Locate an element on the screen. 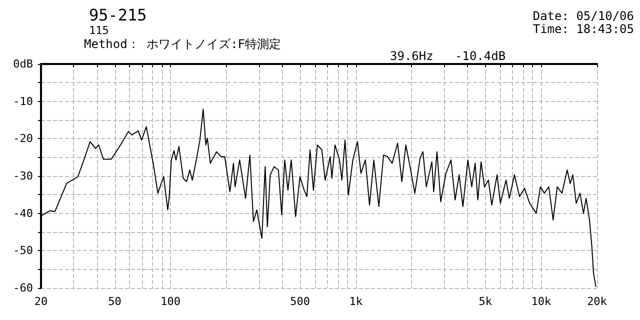 The height and width of the screenshot is (320, 640). chart-title: 95-215 is located at coordinates (118, 15).